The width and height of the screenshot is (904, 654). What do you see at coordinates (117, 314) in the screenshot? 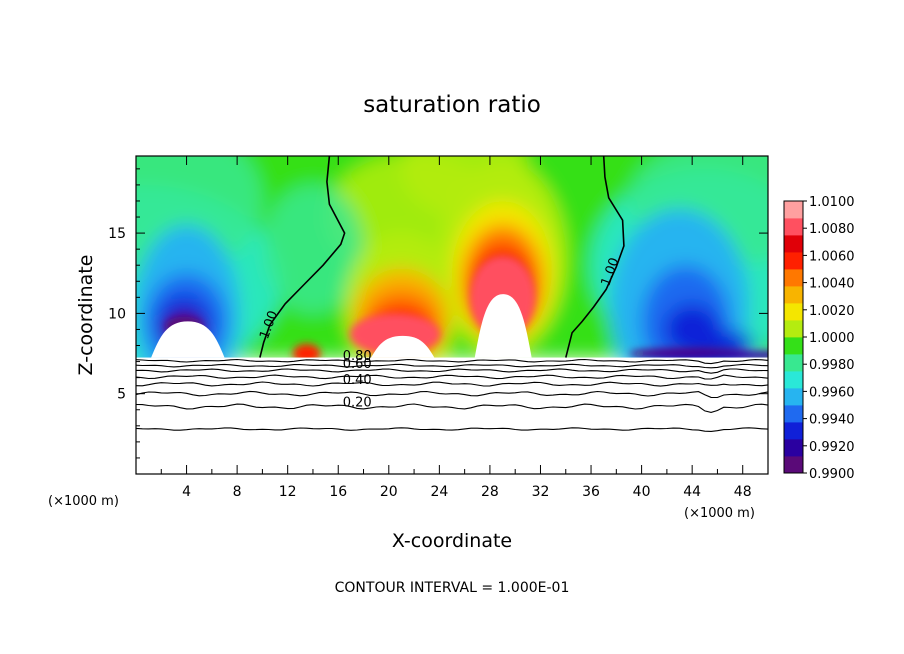
I see `y-tick-label: 10` at bounding box center [117, 314].